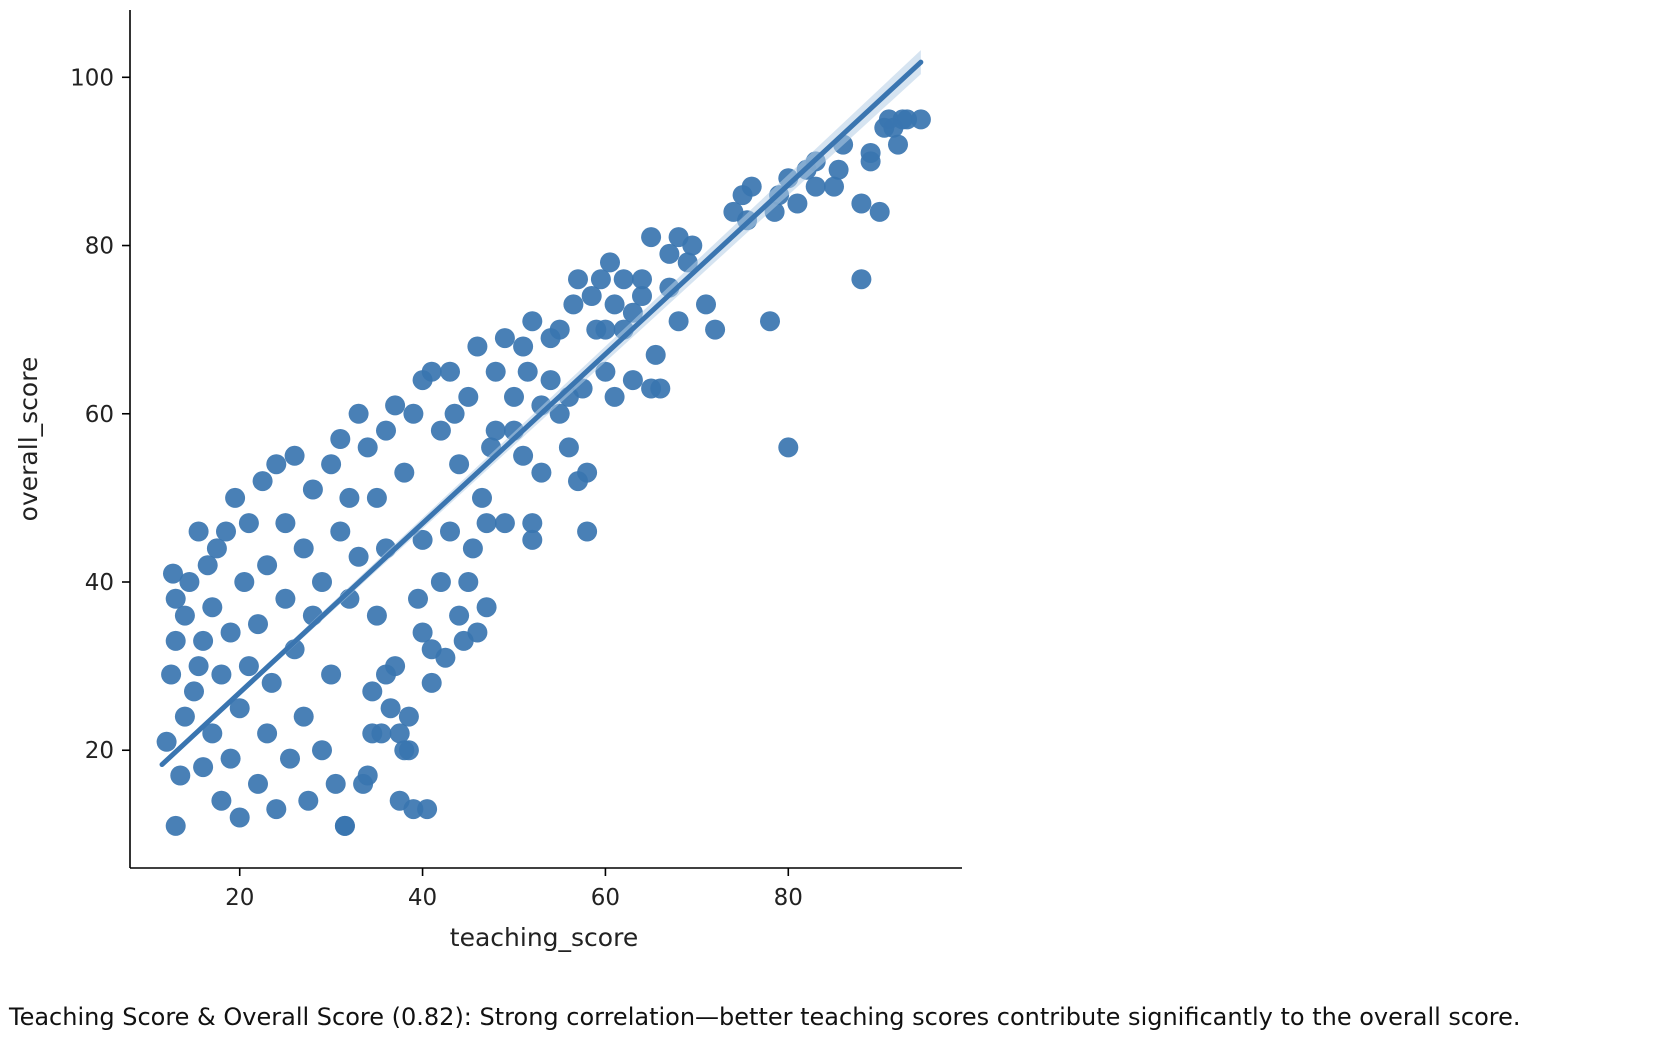 Image resolution: width=1658 pixels, height=1049 pixels. I want to click on y-tick-label: 80, so click(99, 247).